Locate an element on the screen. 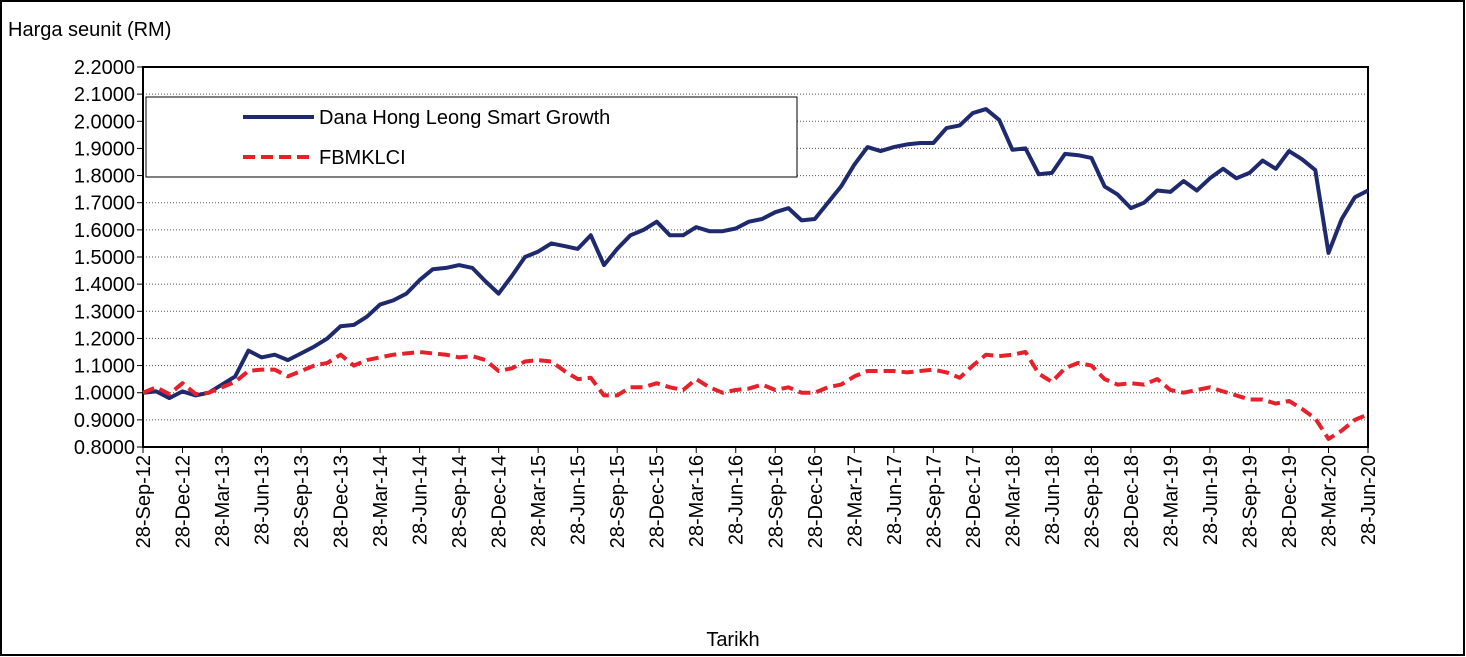  x-tick-label: 28-Sep-13 is located at coordinates (302, 501).